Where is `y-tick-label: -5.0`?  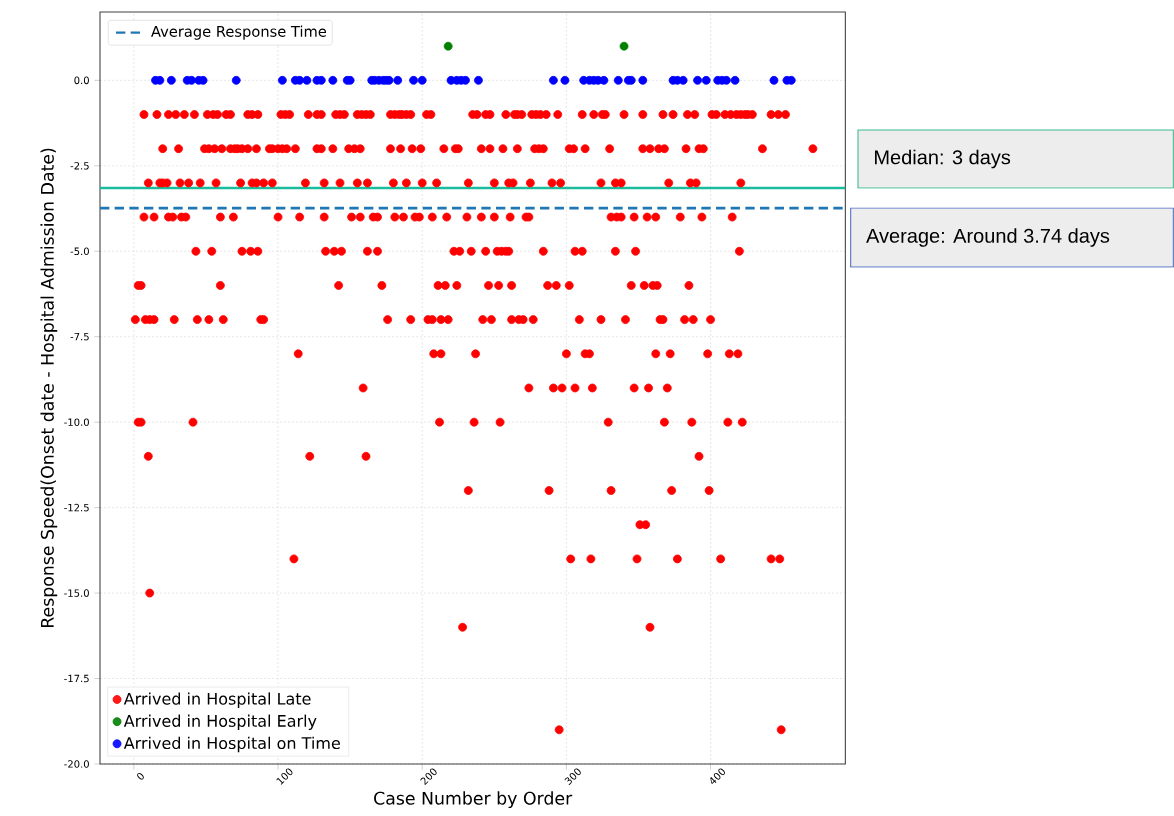 y-tick-label: -5.0 is located at coordinates (79, 251).